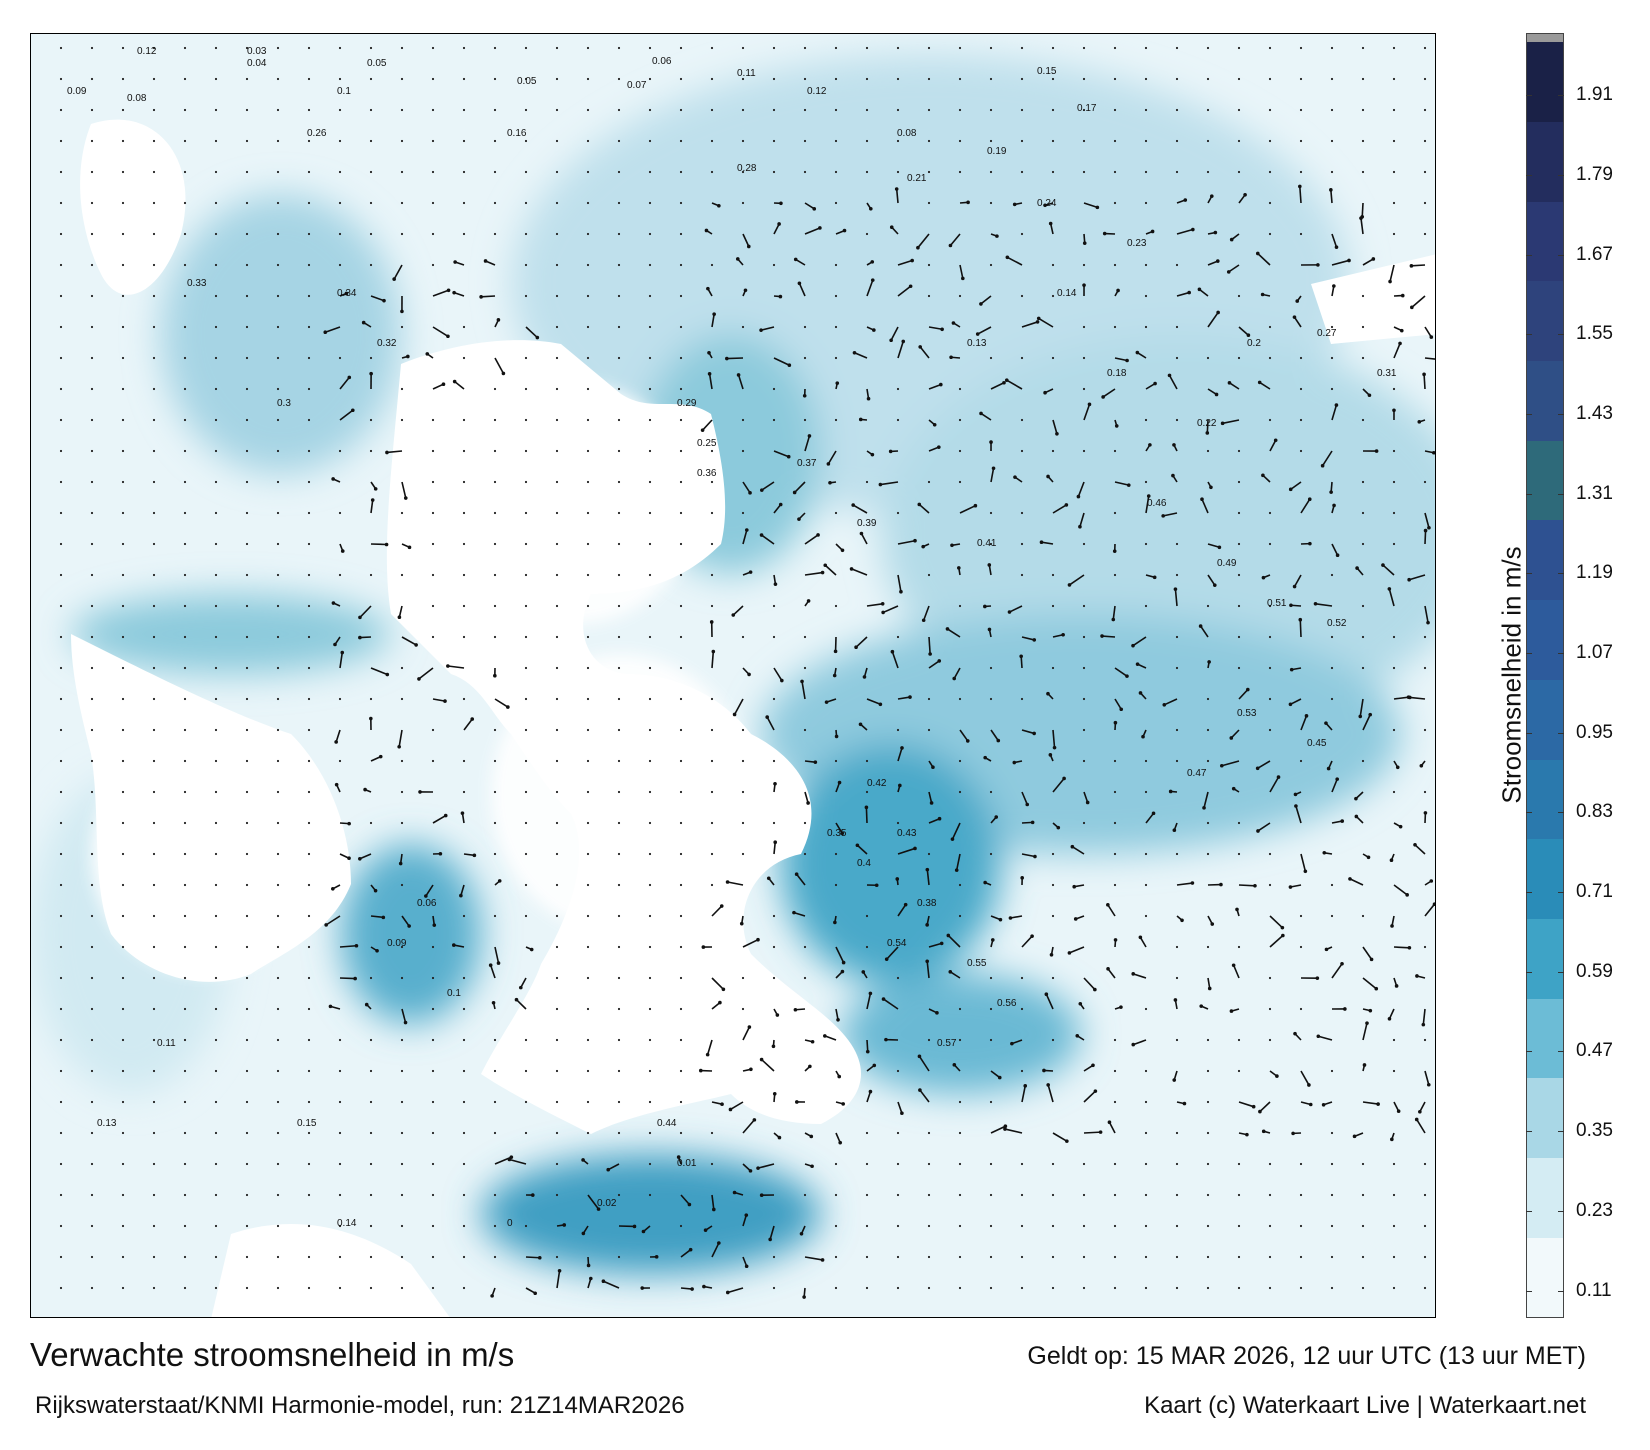 The height and width of the screenshot is (1450, 1650). Describe the element at coordinates (1594, 971) in the screenshot. I see `colorbar-tick-label: 0.59` at that location.